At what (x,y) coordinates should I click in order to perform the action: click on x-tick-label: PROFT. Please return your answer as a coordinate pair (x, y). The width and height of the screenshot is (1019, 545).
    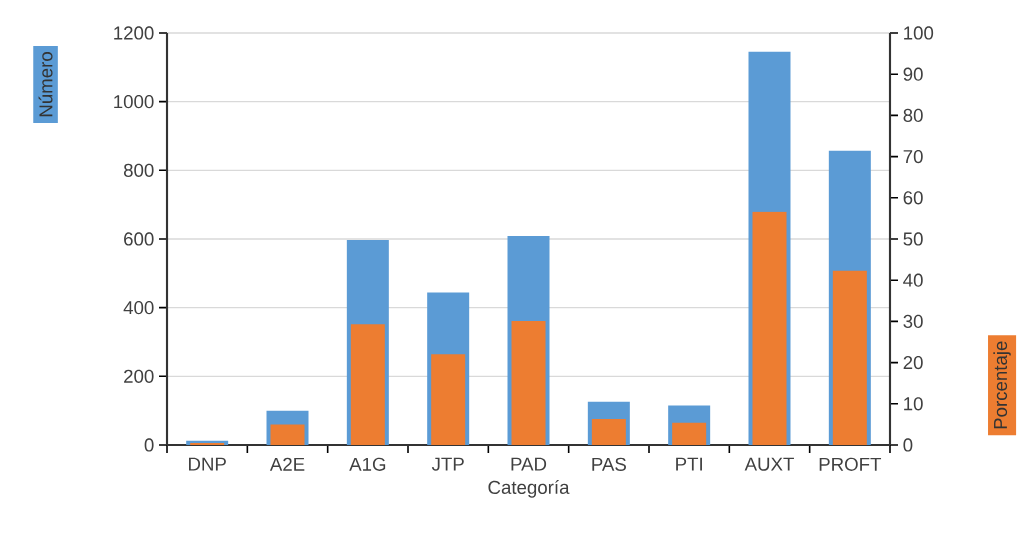
    Looking at the image, I should click on (850, 464).